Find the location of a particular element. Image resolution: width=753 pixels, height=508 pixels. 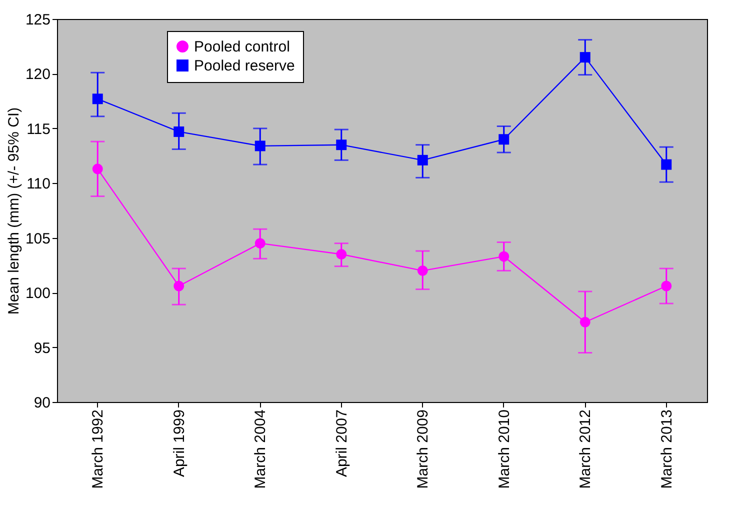

legend-label: Pooled control is located at coordinates (242, 47).